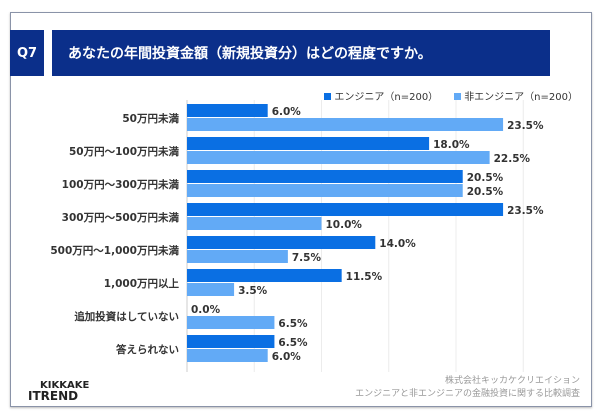  I want to click on source-note: 株式会社キッカケクリエイション エンジニアと非エンジニアの金融投資に関する比較調査, so click(467, 387).